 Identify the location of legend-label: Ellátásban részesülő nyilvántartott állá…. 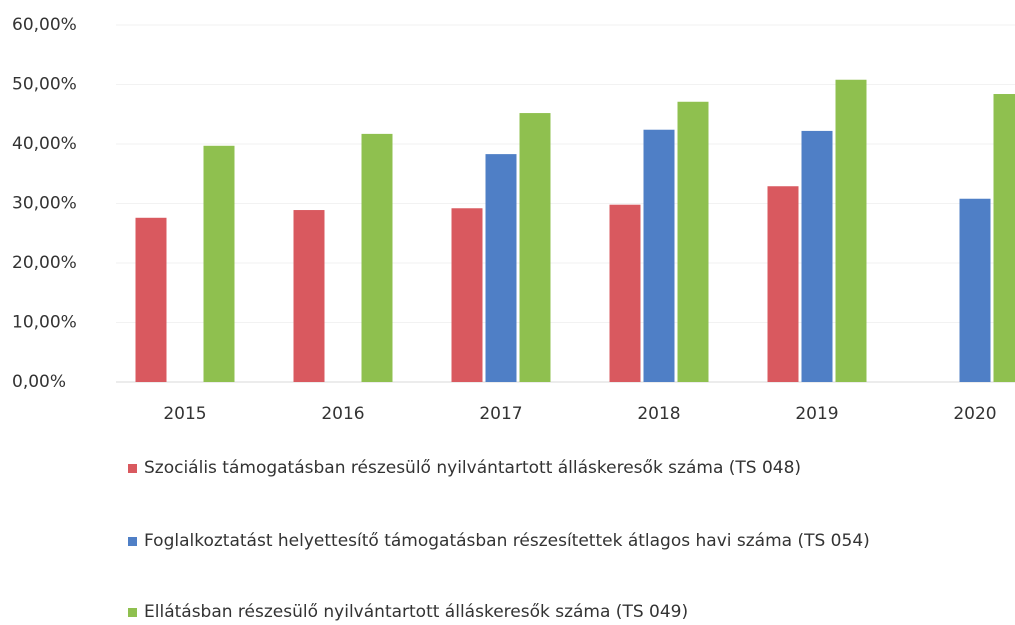
(416, 612).